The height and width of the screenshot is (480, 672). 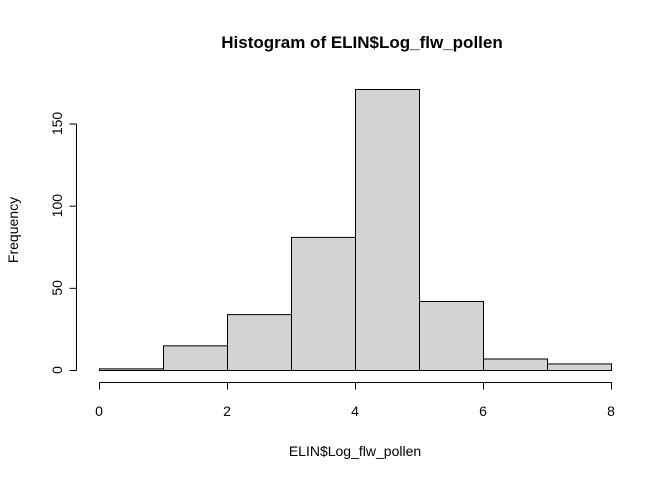 What do you see at coordinates (355, 451) in the screenshot?
I see `x-axis-label: ELIN$Log_flw_pollen` at bounding box center [355, 451].